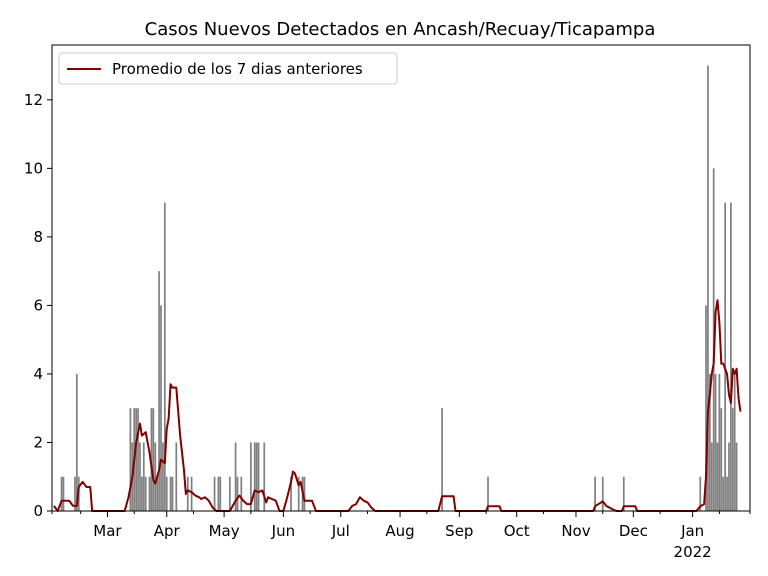 The height and width of the screenshot is (576, 768). Describe the element at coordinates (237, 69) in the screenshot. I see `legend-label: Promedio de los 7 dias anteriores` at that location.